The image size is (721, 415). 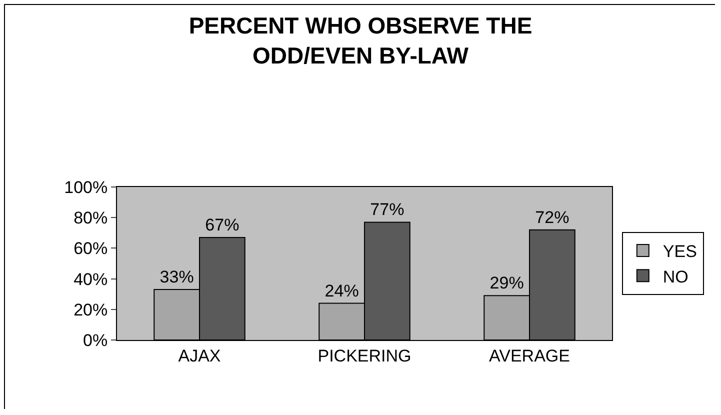 What do you see at coordinates (91, 310) in the screenshot?
I see `y-tick-label: 20%` at bounding box center [91, 310].